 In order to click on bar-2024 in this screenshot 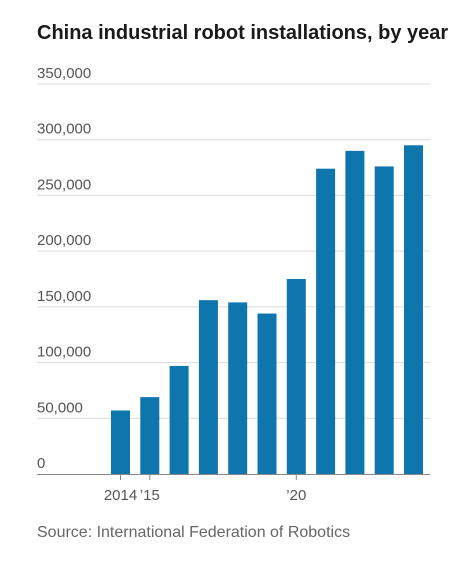, I will do `click(413, 310)`.